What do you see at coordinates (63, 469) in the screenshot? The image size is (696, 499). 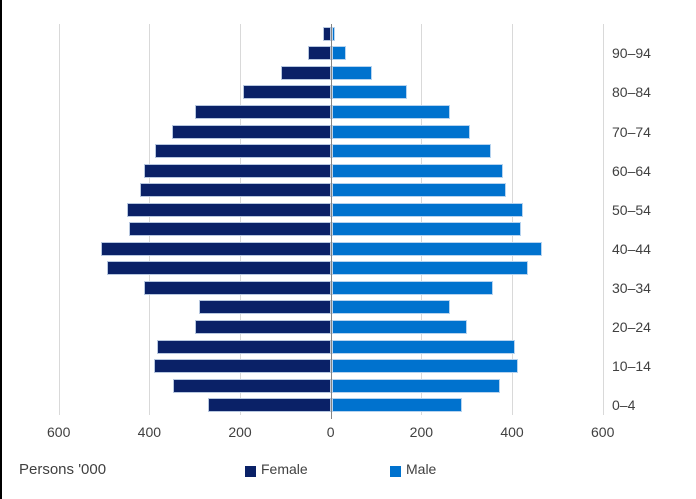 I see `x-axis-title: Persons '000` at bounding box center [63, 469].